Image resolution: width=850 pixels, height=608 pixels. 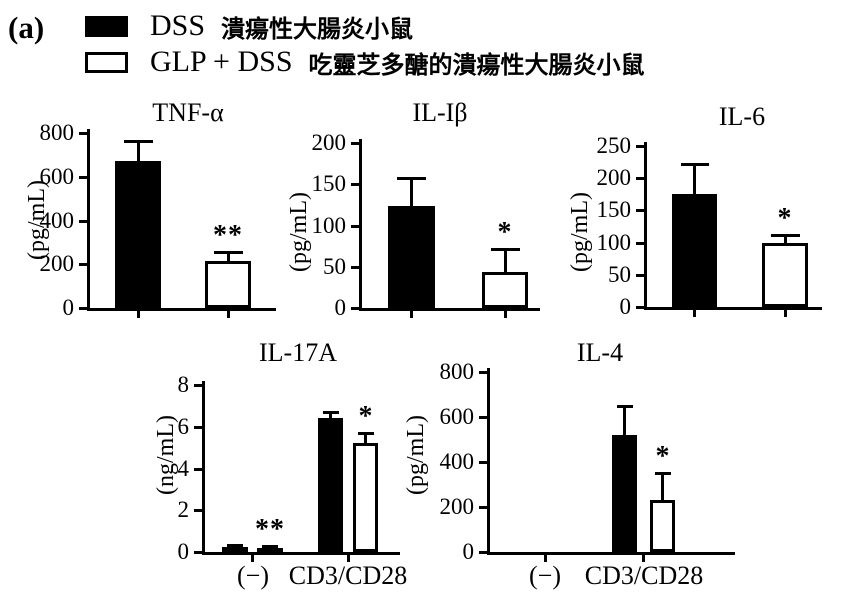 I want to click on glp-dss-white-swatch, so click(x=106, y=62).